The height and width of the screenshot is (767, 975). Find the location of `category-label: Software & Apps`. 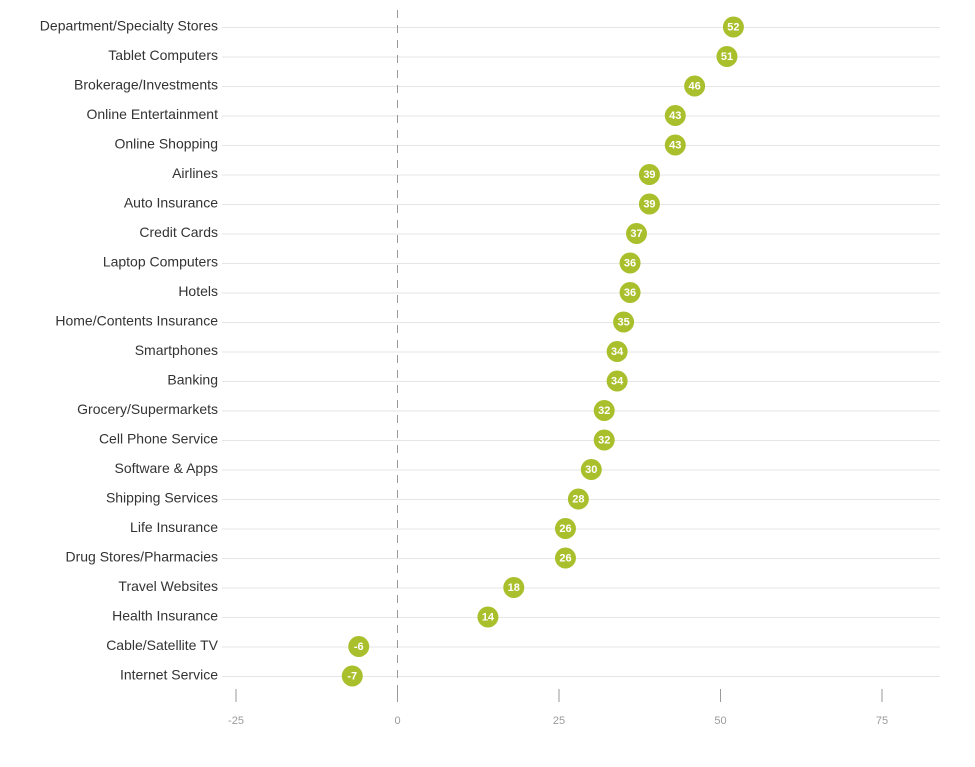

category-label: Software & Apps is located at coordinates (166, 468).